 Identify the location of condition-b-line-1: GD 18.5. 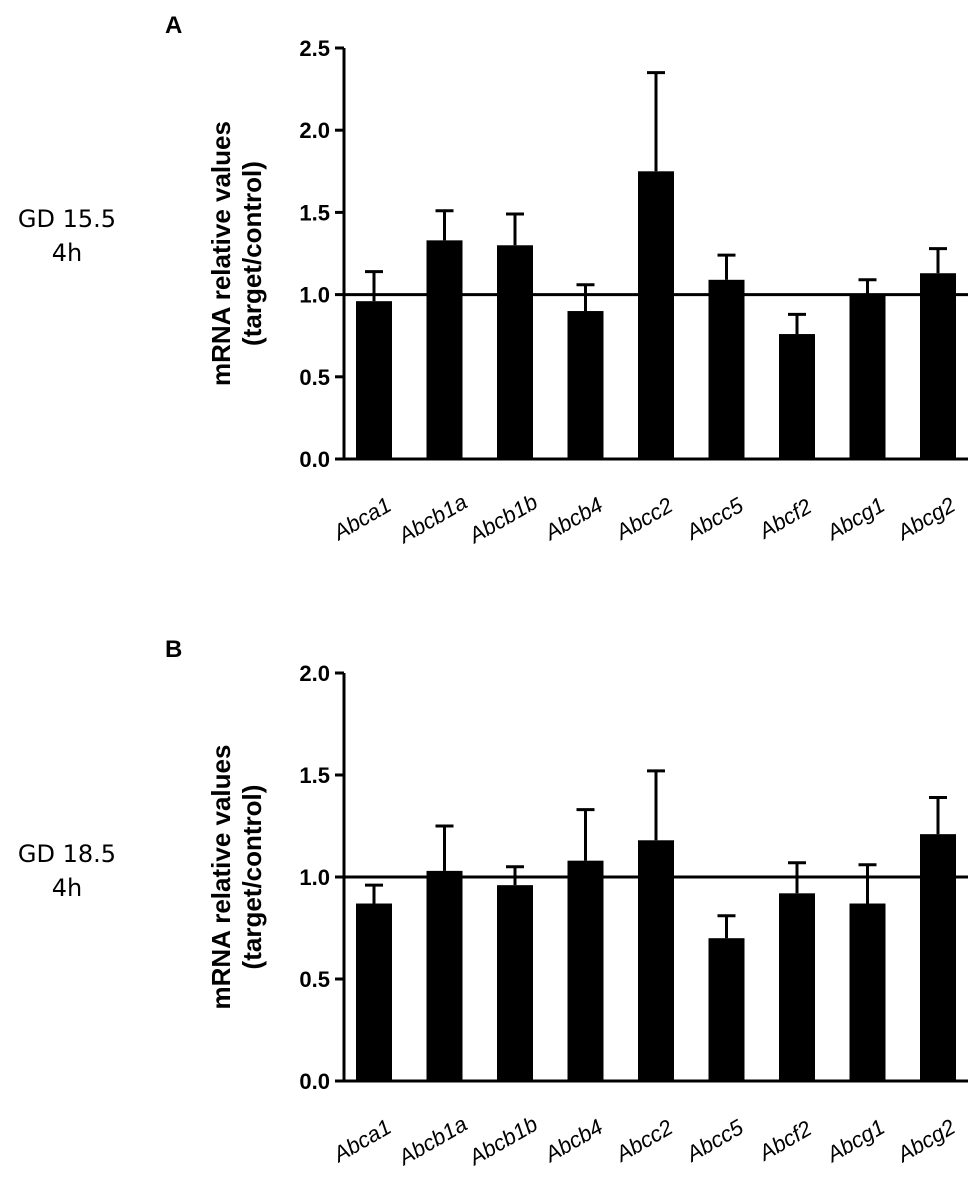
(67, 854).